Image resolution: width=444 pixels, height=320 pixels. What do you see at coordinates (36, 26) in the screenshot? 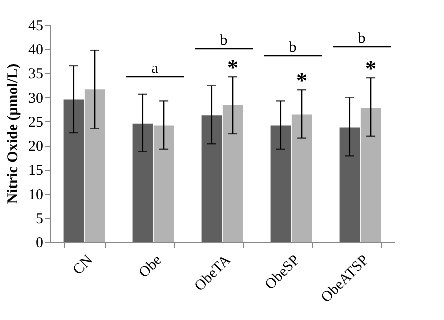
I see `y-tick-label: 45` at bounding box center [36, 26].